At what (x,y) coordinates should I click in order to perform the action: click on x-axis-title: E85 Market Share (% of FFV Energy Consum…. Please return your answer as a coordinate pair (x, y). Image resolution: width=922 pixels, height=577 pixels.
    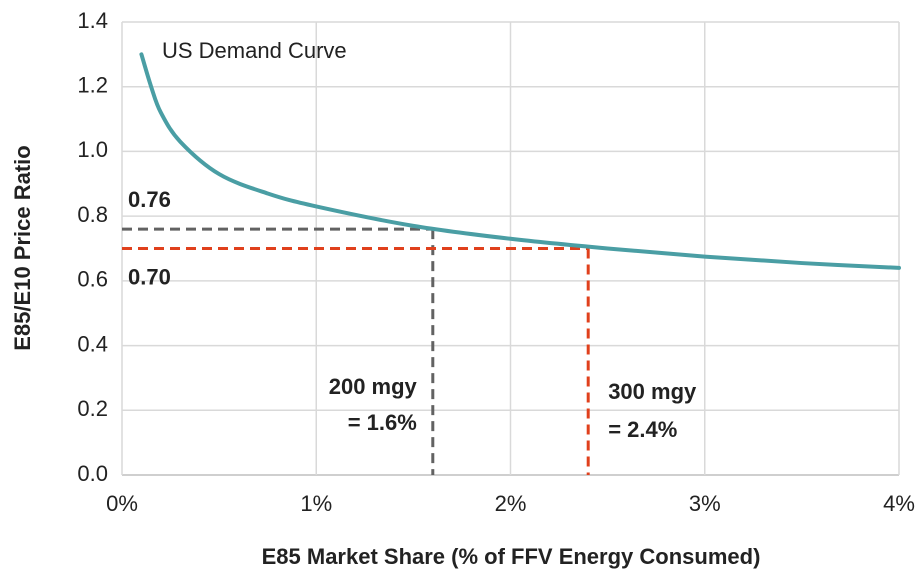
    Looking at the image, I should click on (511, 556).